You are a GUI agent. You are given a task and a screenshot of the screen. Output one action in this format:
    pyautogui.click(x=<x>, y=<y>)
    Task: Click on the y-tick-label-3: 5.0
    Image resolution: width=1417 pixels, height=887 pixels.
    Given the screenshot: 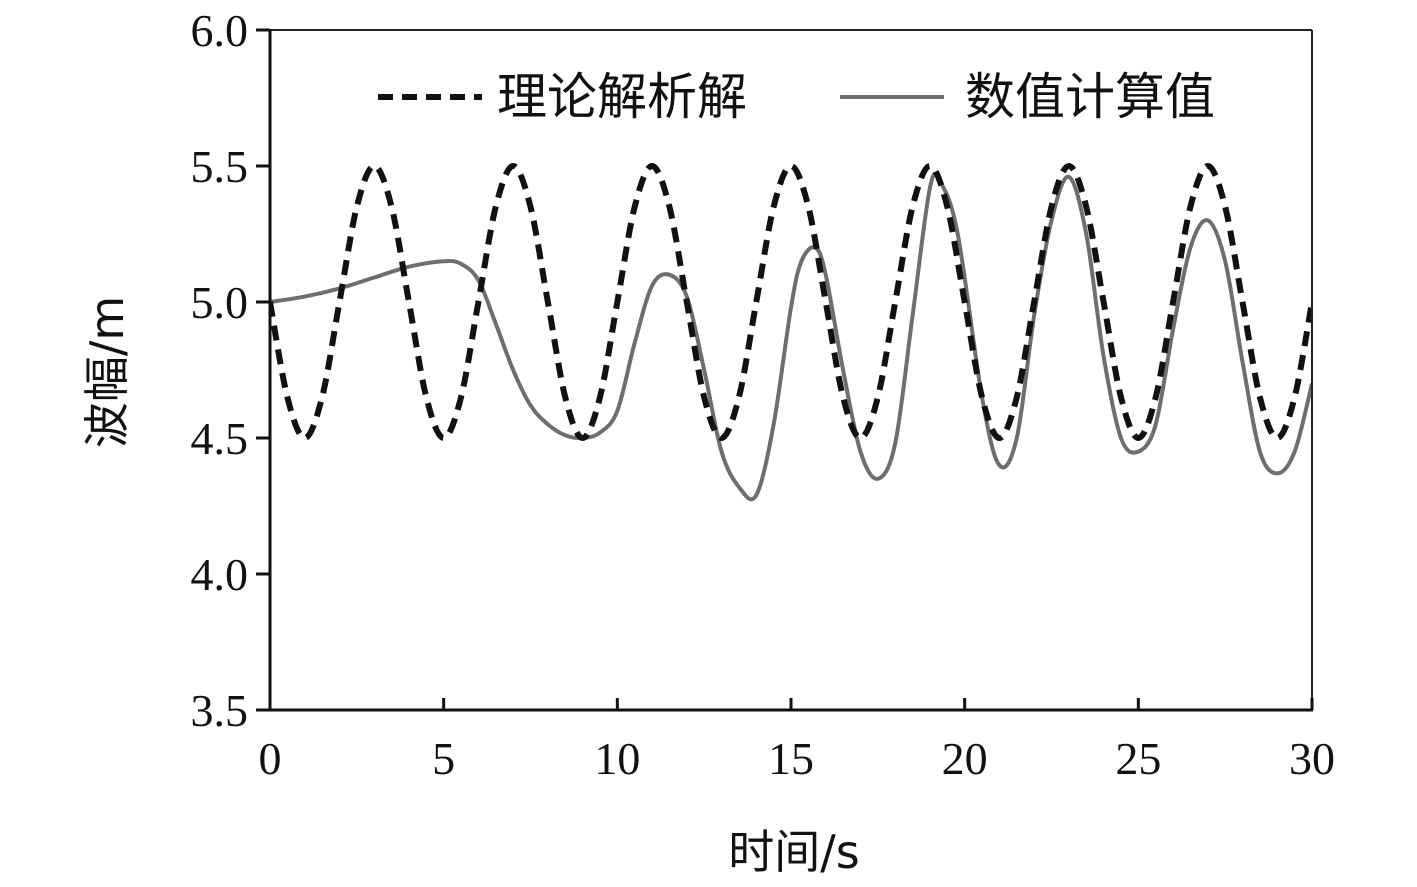 What is the action you would take?
    pyautogui.click(x=220, y=302)
    